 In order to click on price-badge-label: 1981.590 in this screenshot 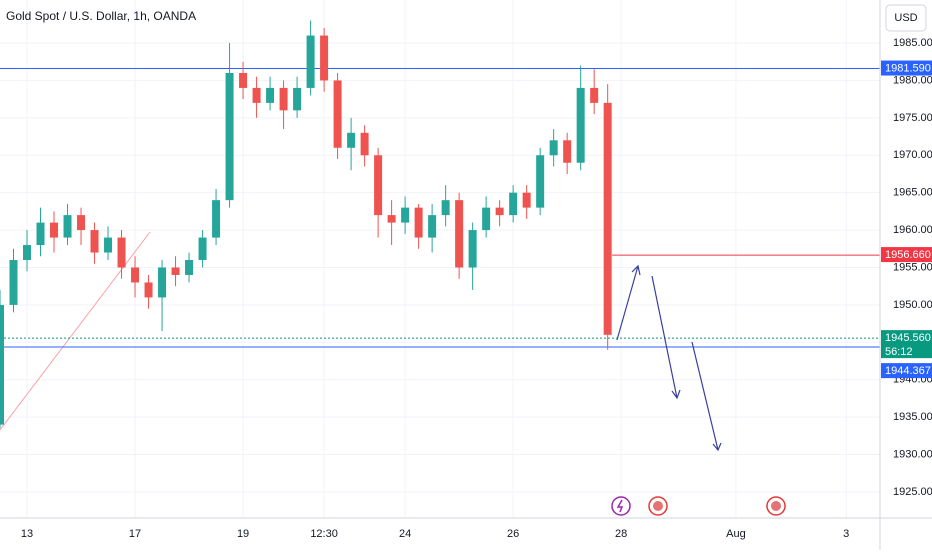, I will do `click(908, 68)`.